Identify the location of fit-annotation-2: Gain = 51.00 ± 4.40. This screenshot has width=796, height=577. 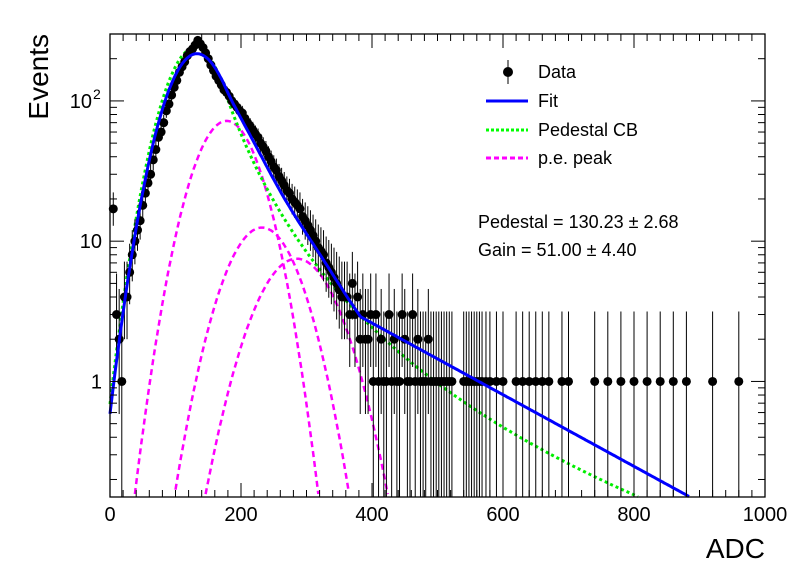
(557, 250).